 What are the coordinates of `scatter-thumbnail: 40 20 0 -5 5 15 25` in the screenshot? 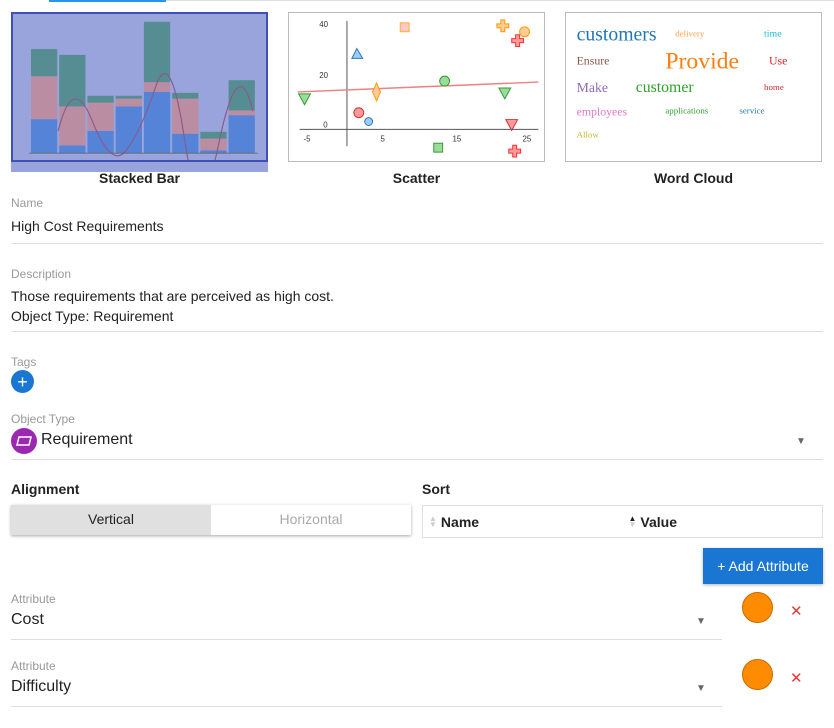 It's located at (418, 88).